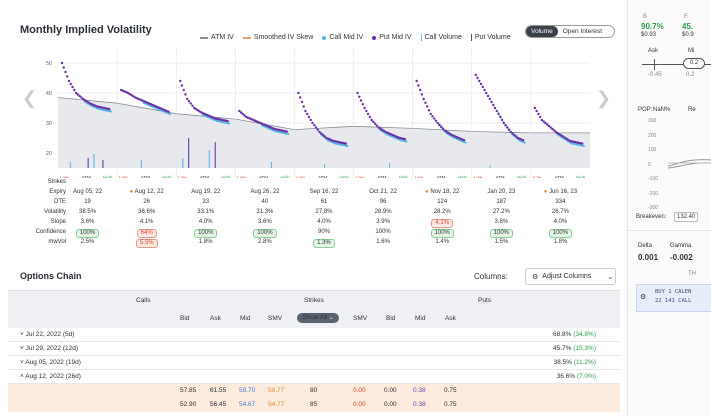 The height and width of the screenshot is (416, 711). What do you see at coordinates (542, 31) in the screenshot?
I see `volume-toggle-option: Volume` at bounding box center [542, 31].